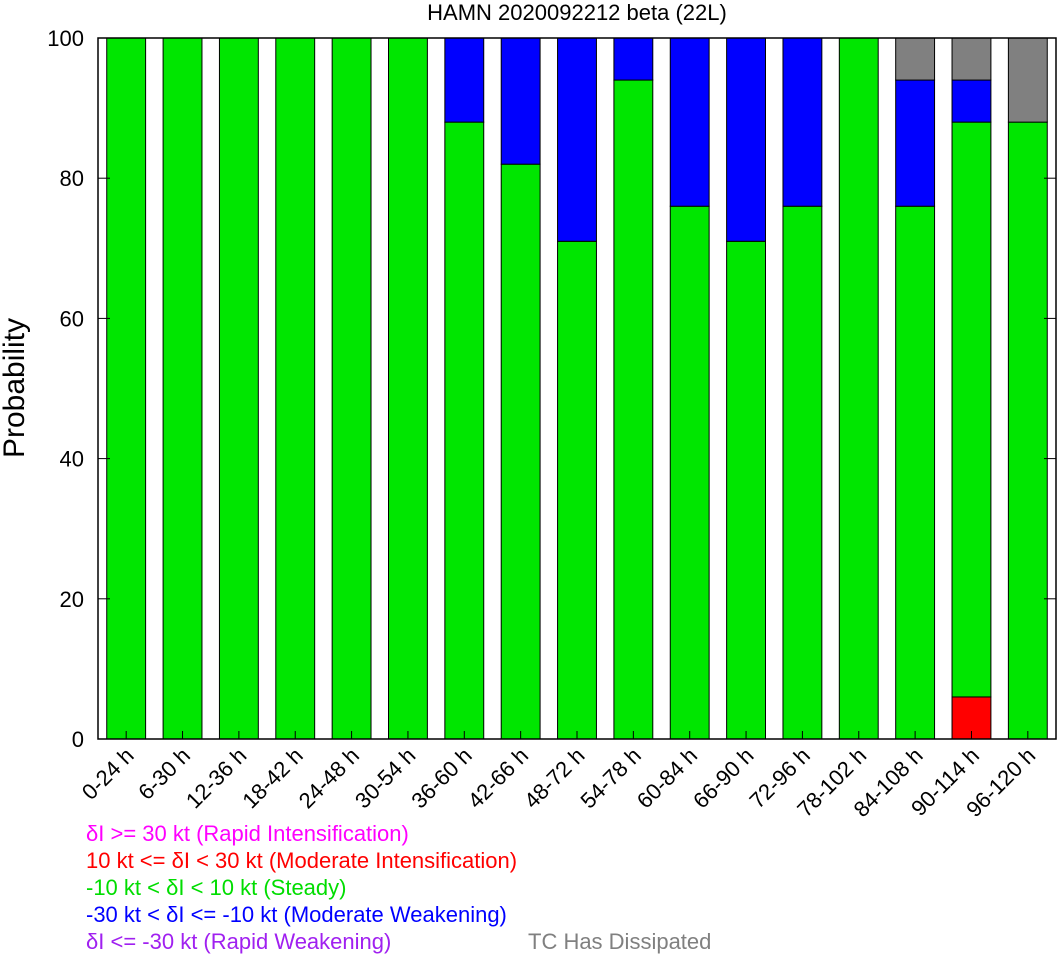 The height and width of the screenshot is (960, 1057). What do you see at coordinates (464, 430) in the screenshot?
I see `bar-36-60h-steady` at bounding box center [464, 430].